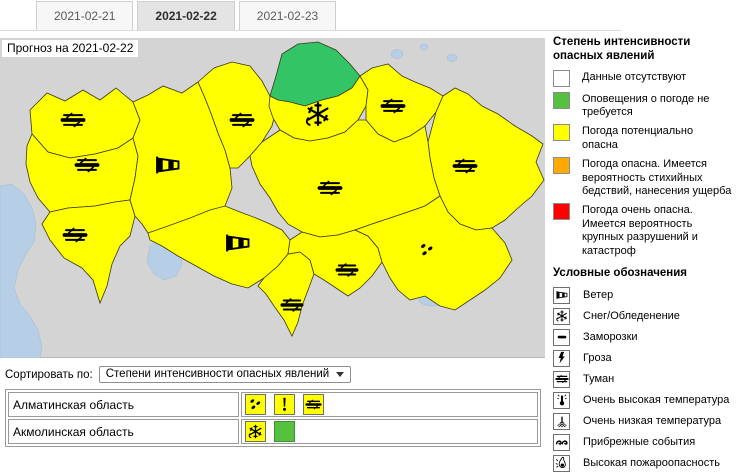 This screenshot has width=740, height=476. Describe the element at coordinates (620, 273) in the screenshot. I see `symbols-legend-title: Условные обозначения` at that location.